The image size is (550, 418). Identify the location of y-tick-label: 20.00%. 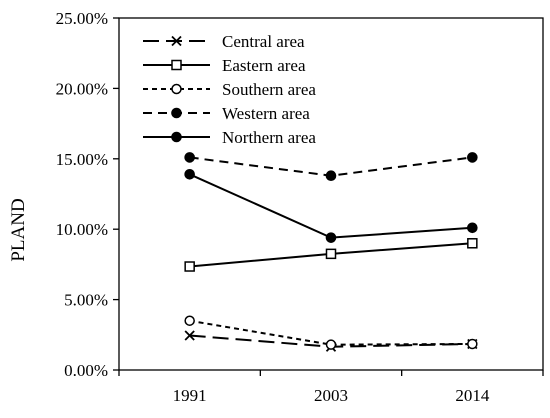
(82, 88).